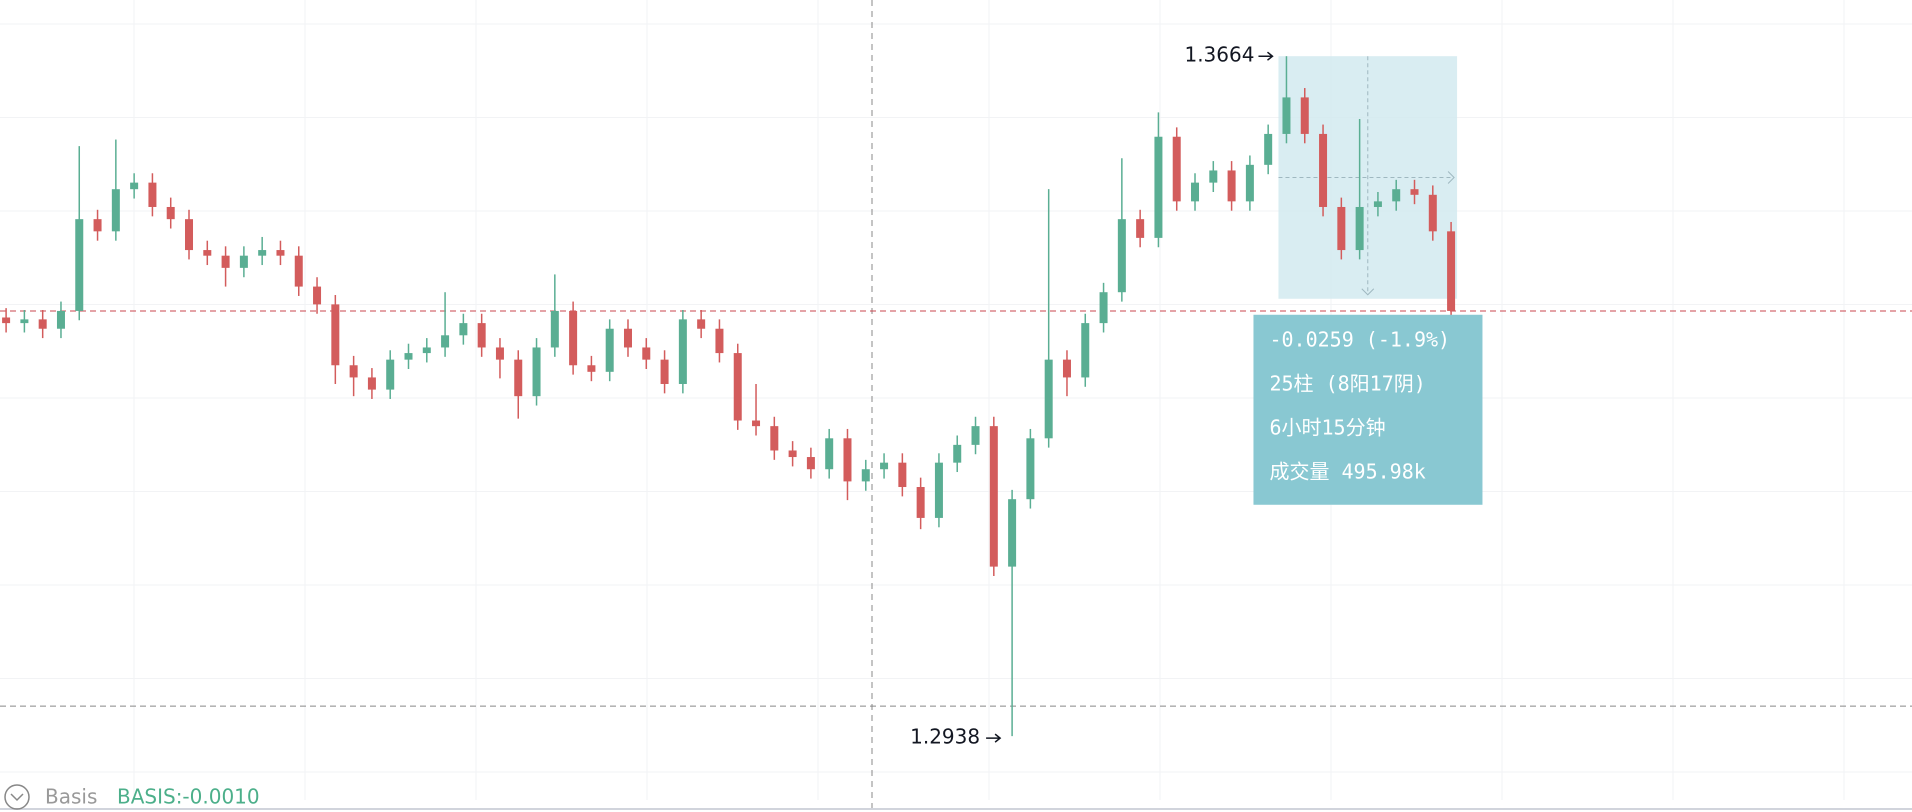  What do you see at coordinates (71, 797) in the screenshot?
I see `indicator-name: Basis` at bounding box center [71, 797].